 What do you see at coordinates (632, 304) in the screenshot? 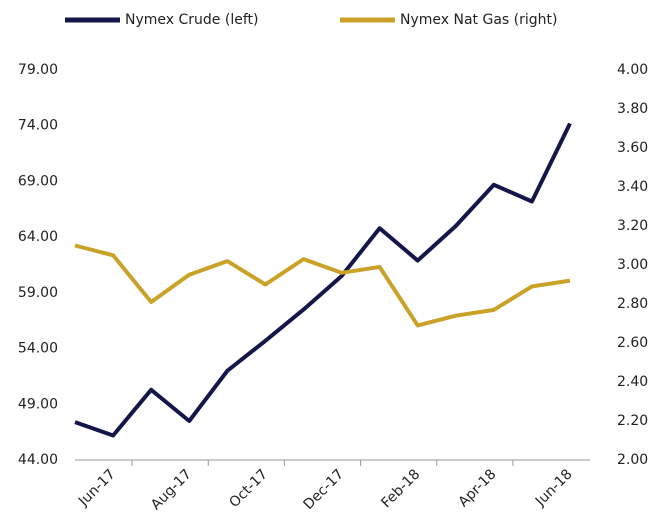
I see `y2-tick-label: 2.80` at bounding box center [632, 304].